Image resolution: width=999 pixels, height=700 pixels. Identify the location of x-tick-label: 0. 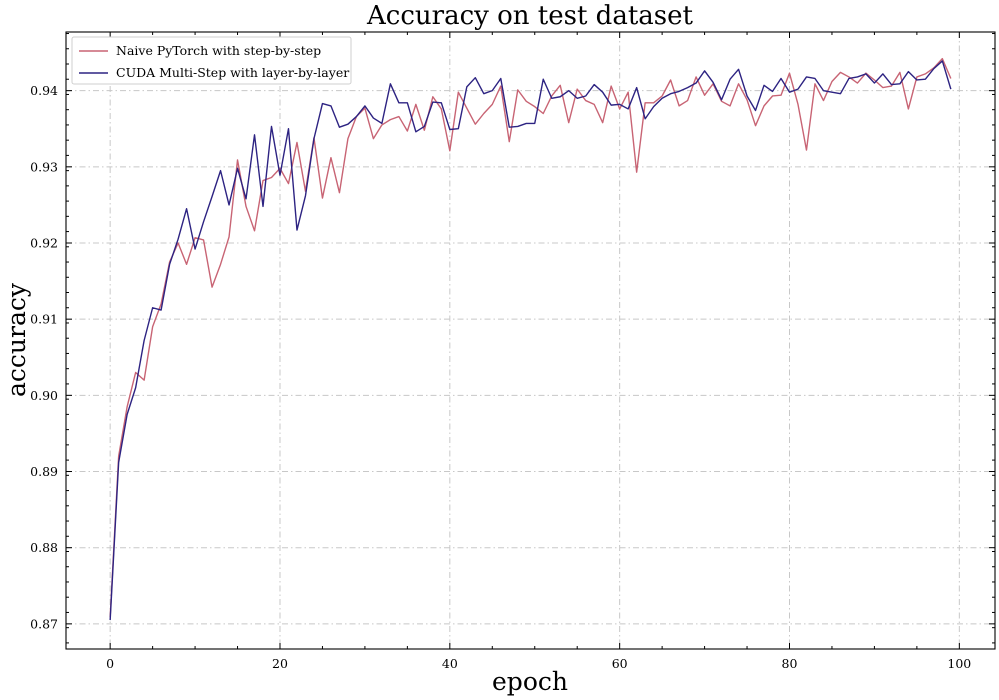
(110, 663).